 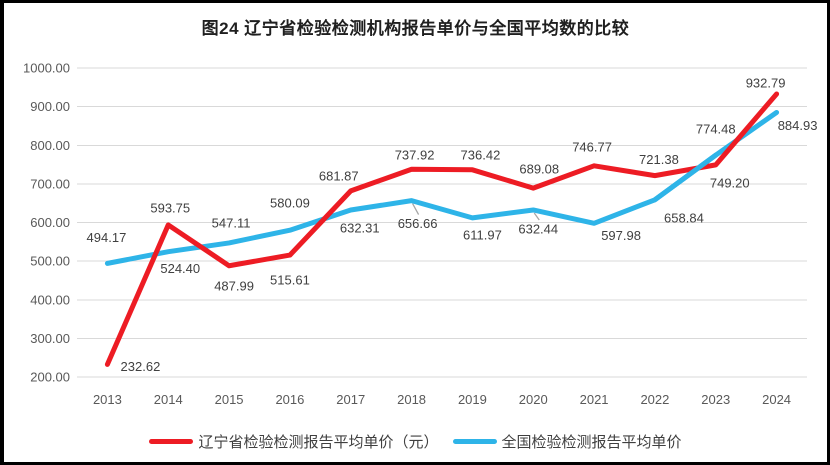 I want to click on series-line-national-overlay-segment, so click(x=685, y=177).